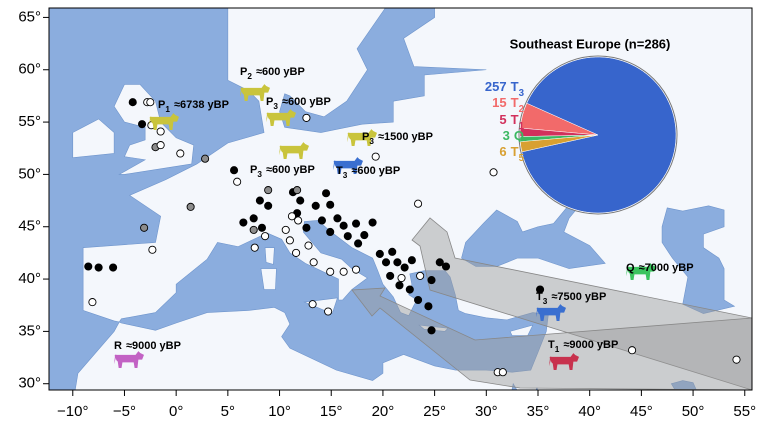 The height and width of the screenshot is (439, 780). What do you see at coordinates (538, 411) in the screenshot?
I see `x-tick-label: 35°` at bounding box center [538, 411].